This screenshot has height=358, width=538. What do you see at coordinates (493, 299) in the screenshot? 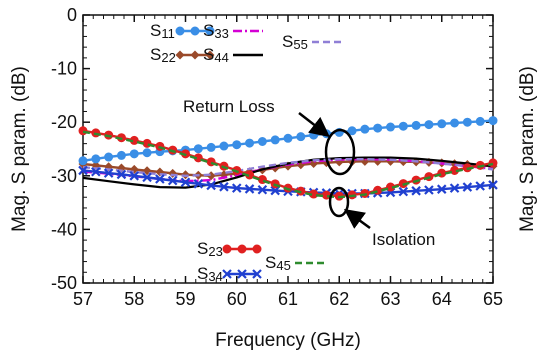
I see `x-tick-label: 65` at bounding box center [493, 299].